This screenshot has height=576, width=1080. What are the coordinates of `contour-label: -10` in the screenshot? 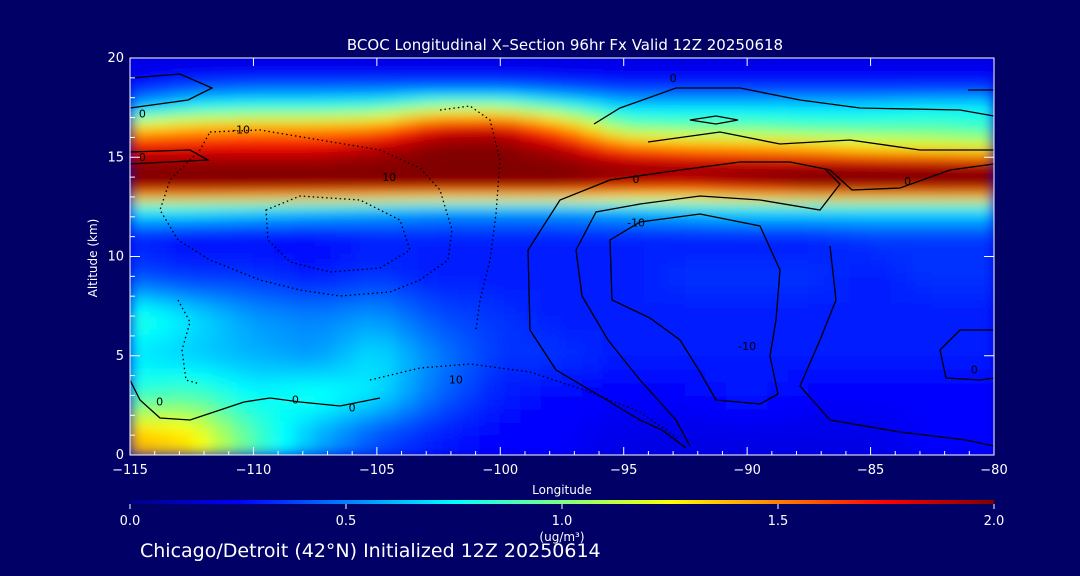 It's located at (636, 223).